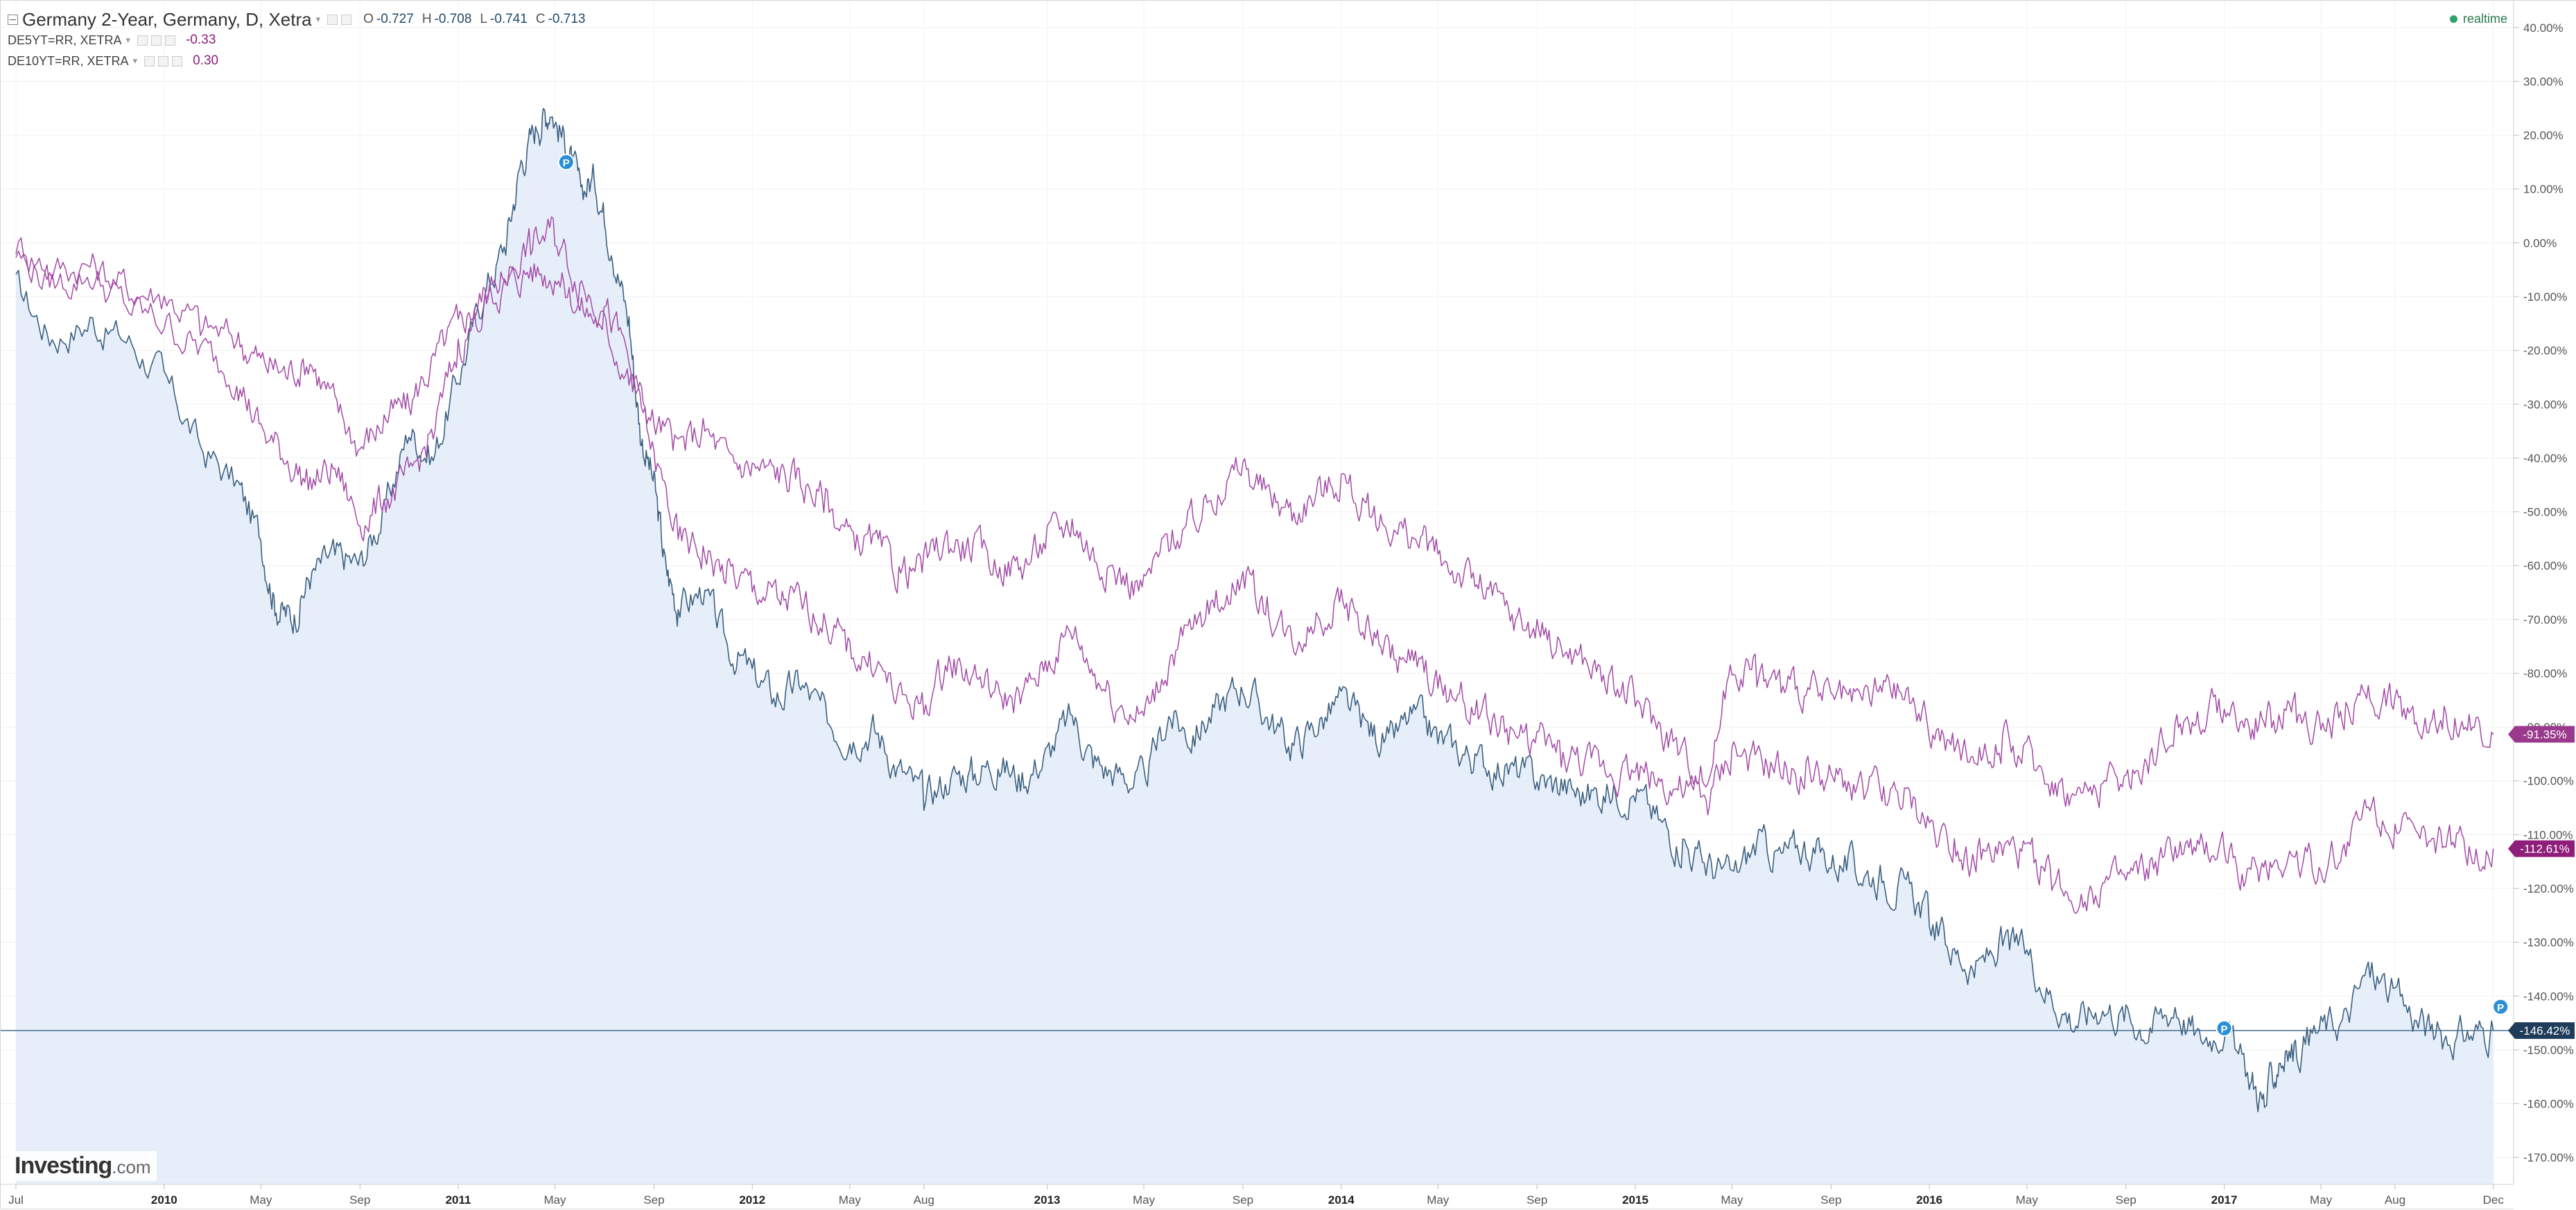 Image resolution: width=2576 pixels, height=1210 pixels. I want to click on ohlc-close-label: C, so click(540, 19).